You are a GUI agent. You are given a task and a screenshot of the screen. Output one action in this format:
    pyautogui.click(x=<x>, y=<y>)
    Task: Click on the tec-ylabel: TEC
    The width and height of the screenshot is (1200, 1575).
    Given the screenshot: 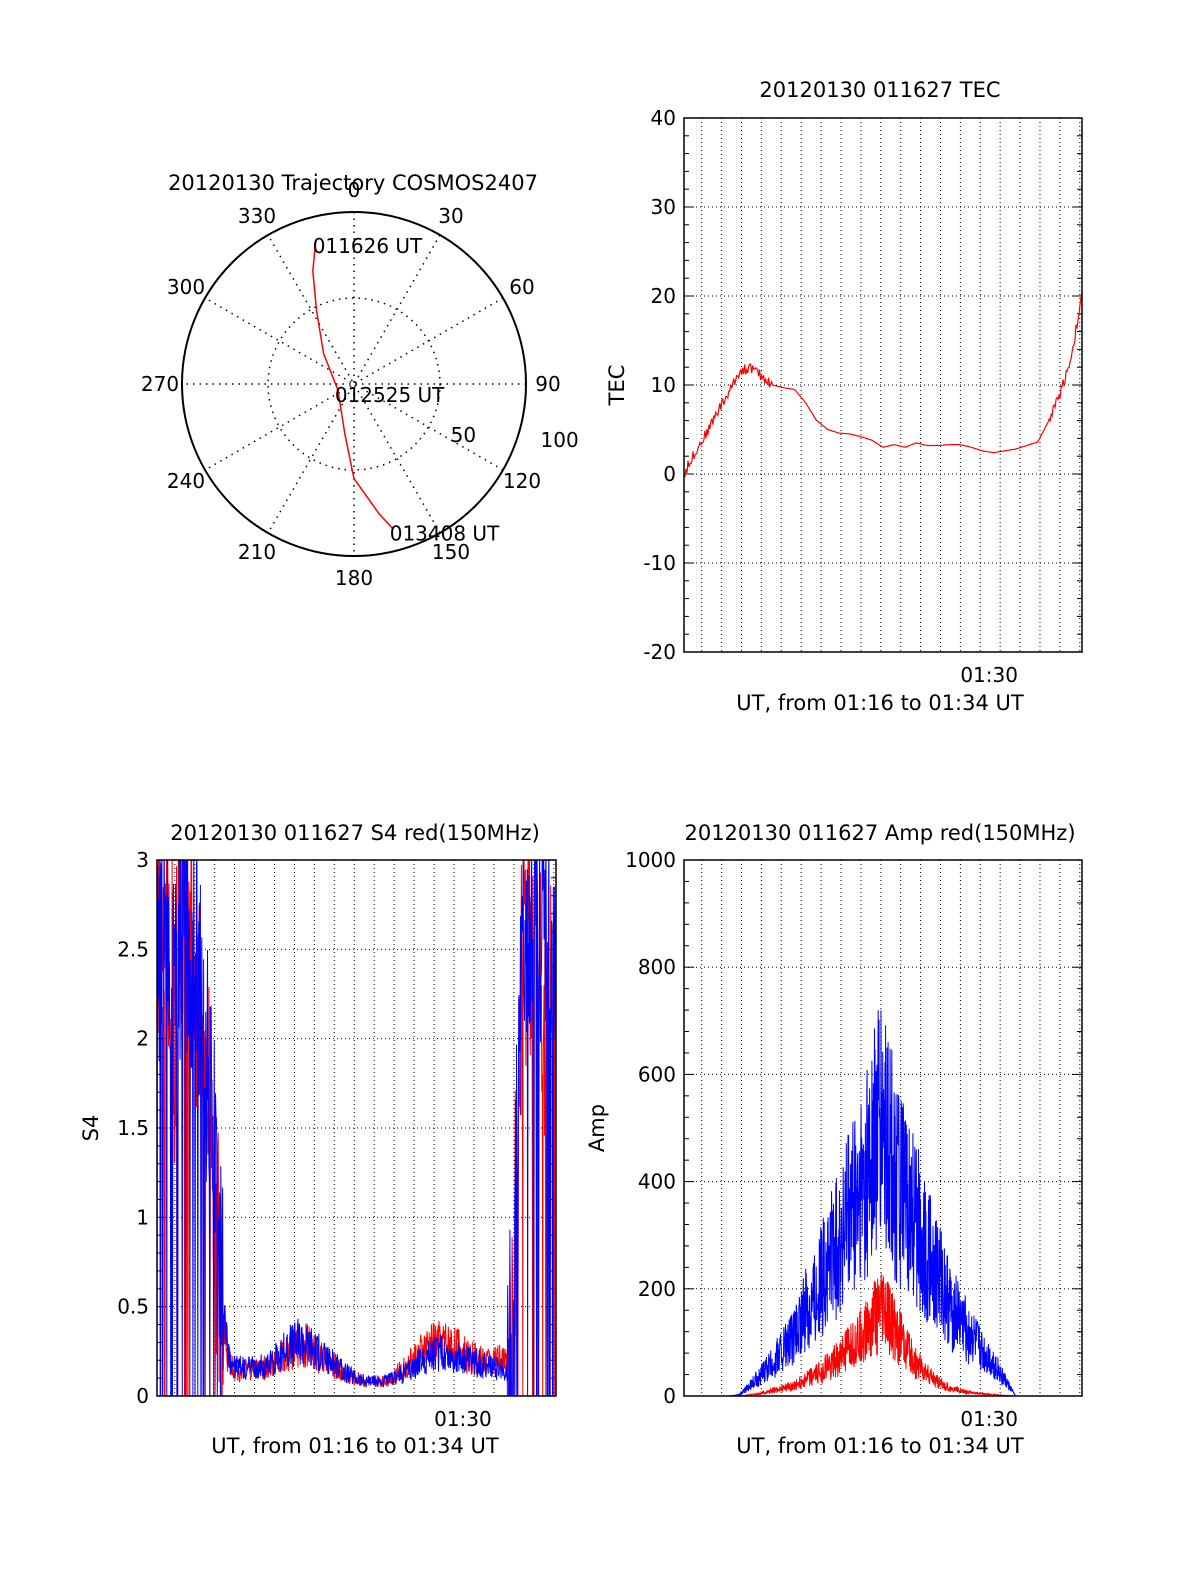 What is the action you would take?
    pyautogui.click(x=617, y=386)
    